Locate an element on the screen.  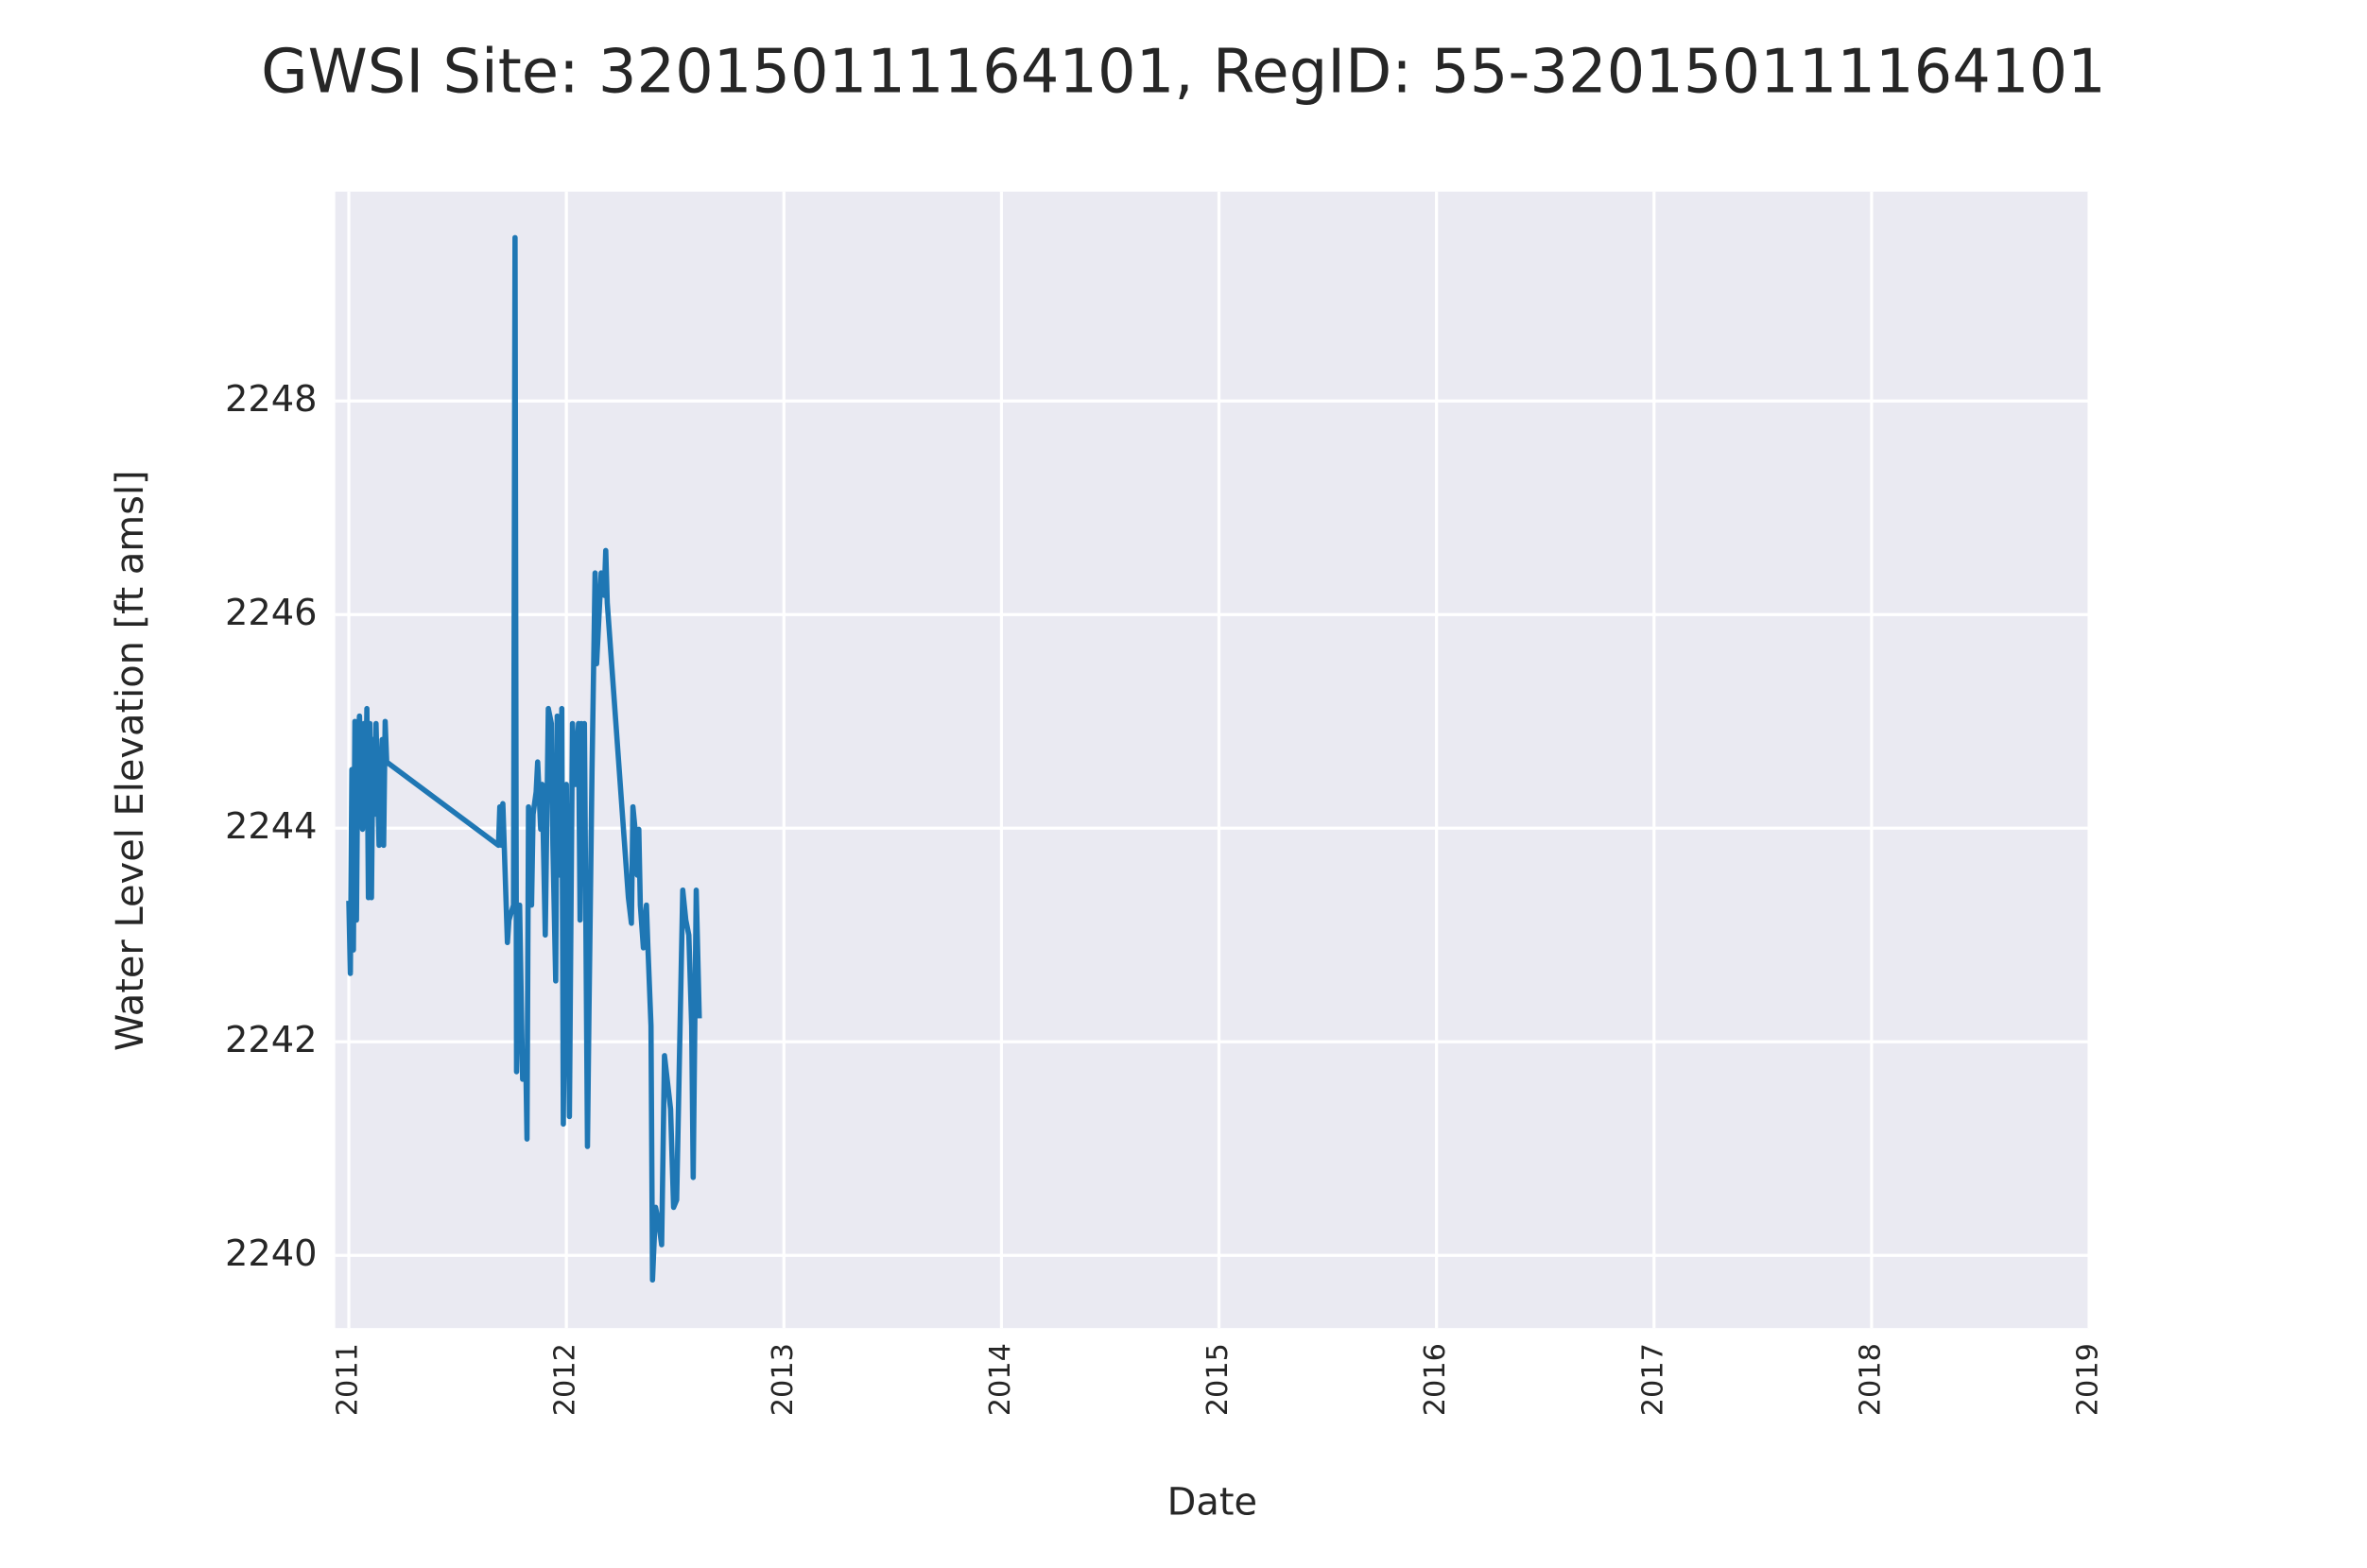
y-tick-label: 2244 is located at coordinates (271, 826).